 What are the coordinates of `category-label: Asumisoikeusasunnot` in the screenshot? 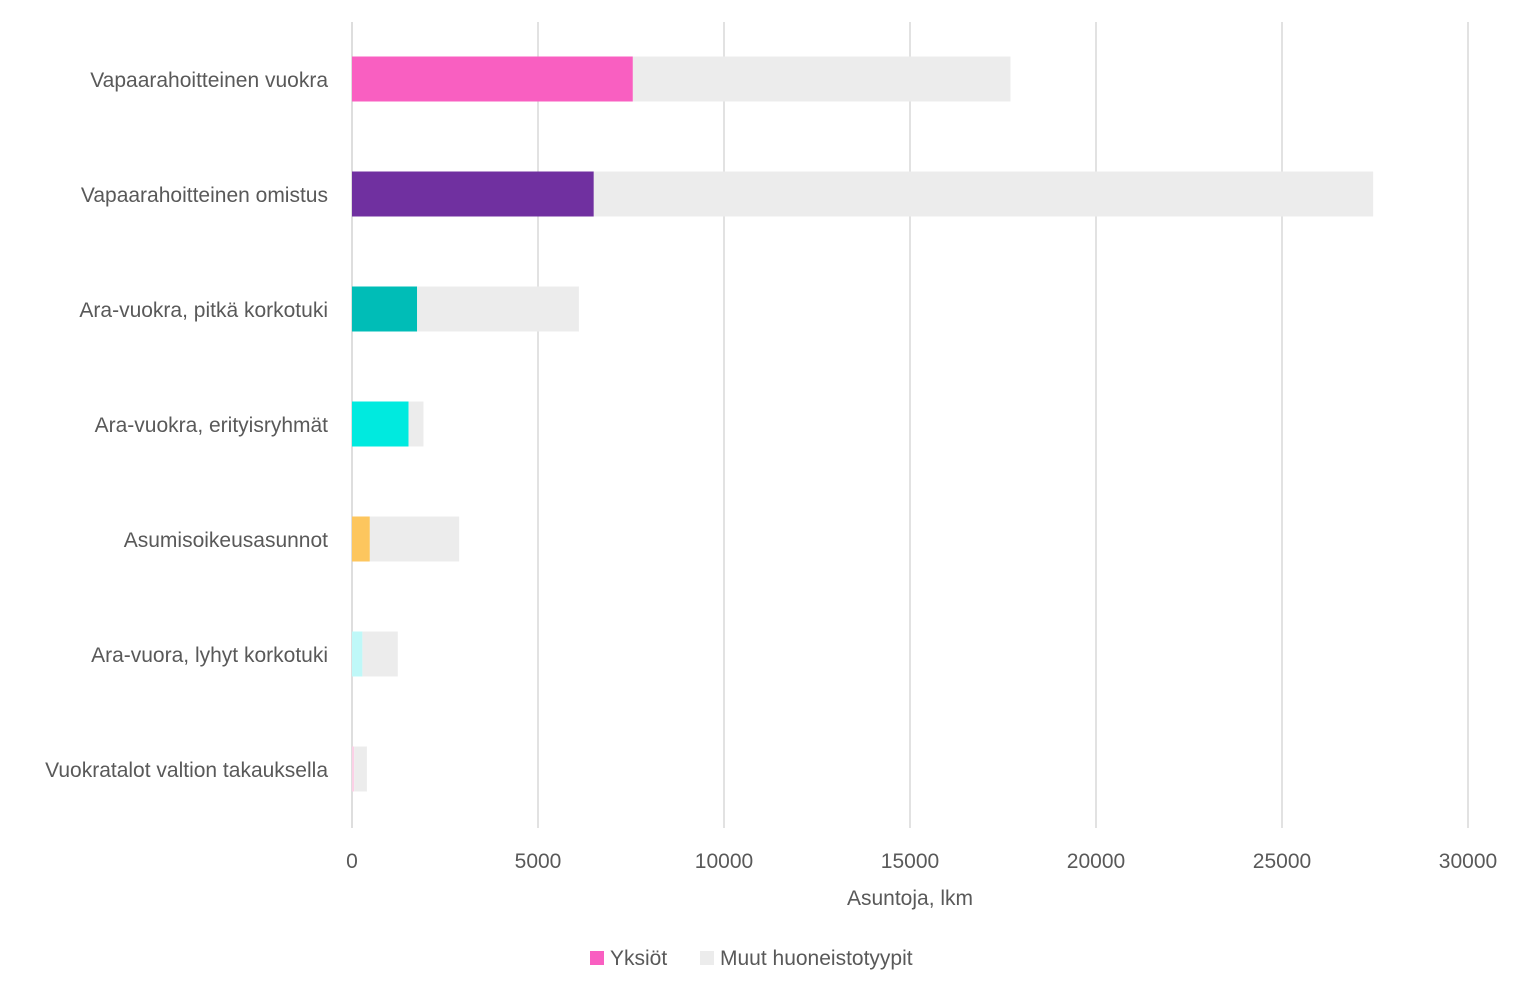 It's located at (226, 540).